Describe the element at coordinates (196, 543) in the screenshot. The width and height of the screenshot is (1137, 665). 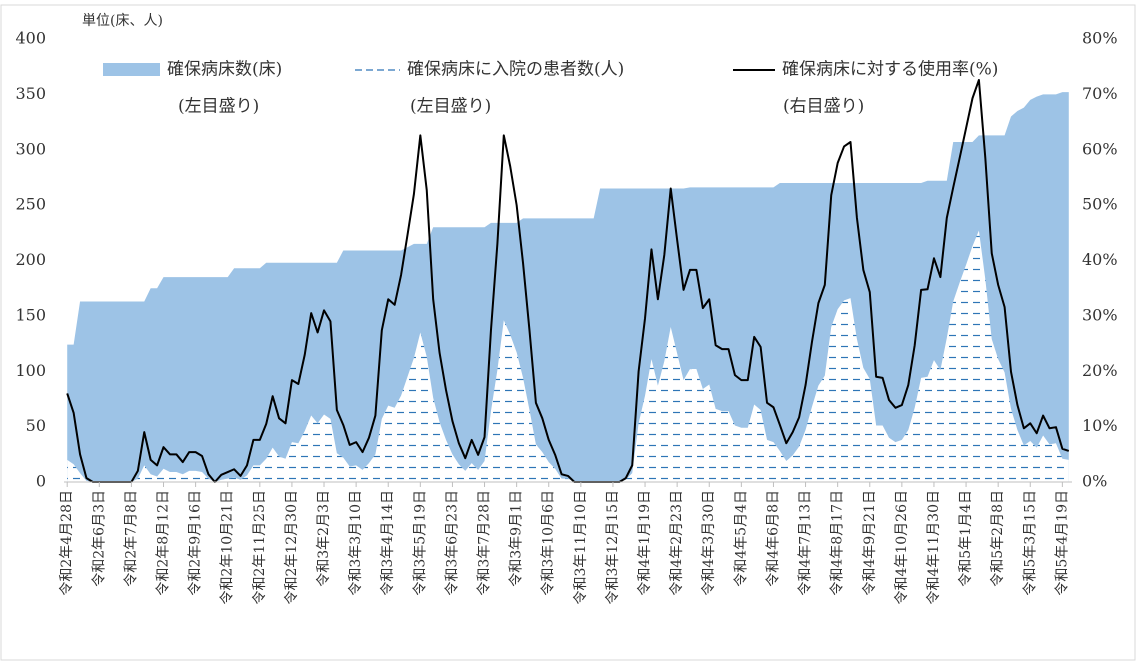
I see `x-tick-label: 令和2年9月16日` at that location.